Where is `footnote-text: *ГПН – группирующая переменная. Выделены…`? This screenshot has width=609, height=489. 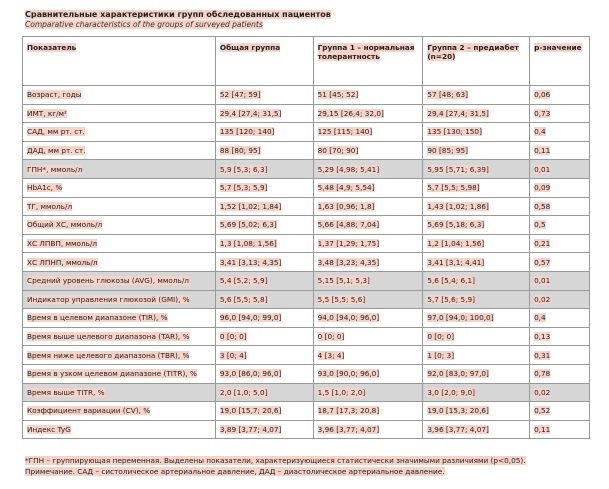 footnote-text: *ГПН – группирующая переменная. Выделены… is located at coordinates (275, 460).